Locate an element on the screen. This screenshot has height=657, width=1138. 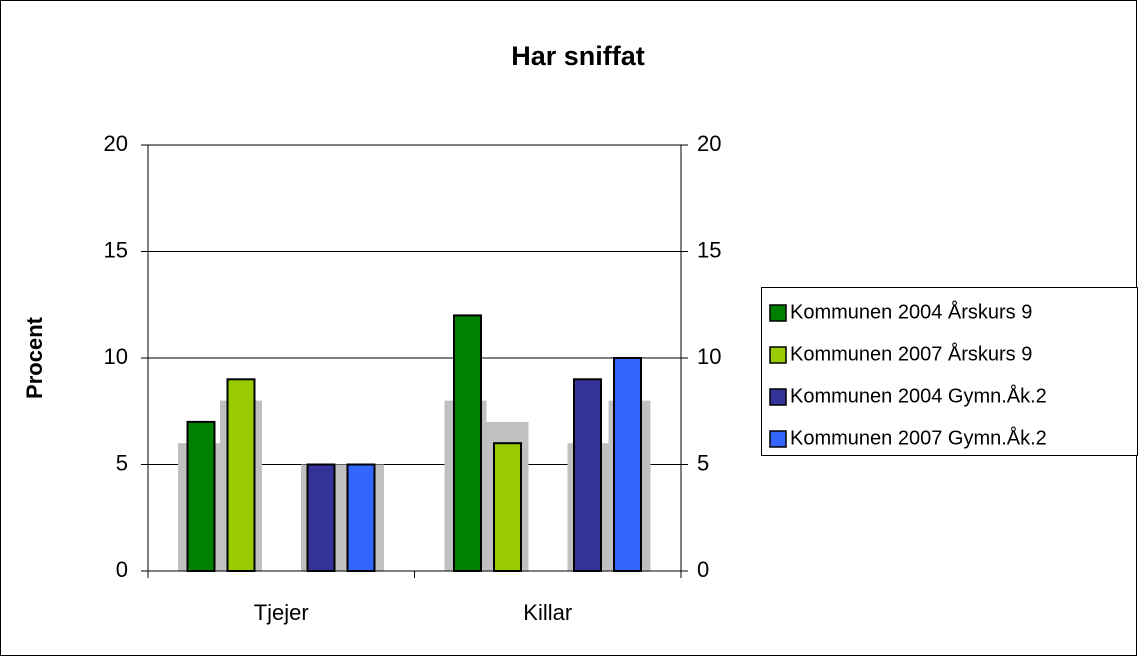
y2-tick-label: 15 is located at coordinates (709, 249).